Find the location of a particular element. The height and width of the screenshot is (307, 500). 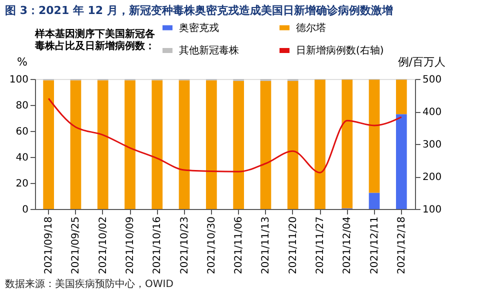

x-tick-label: 2021/11/20 is located at coordinates (293, 245).